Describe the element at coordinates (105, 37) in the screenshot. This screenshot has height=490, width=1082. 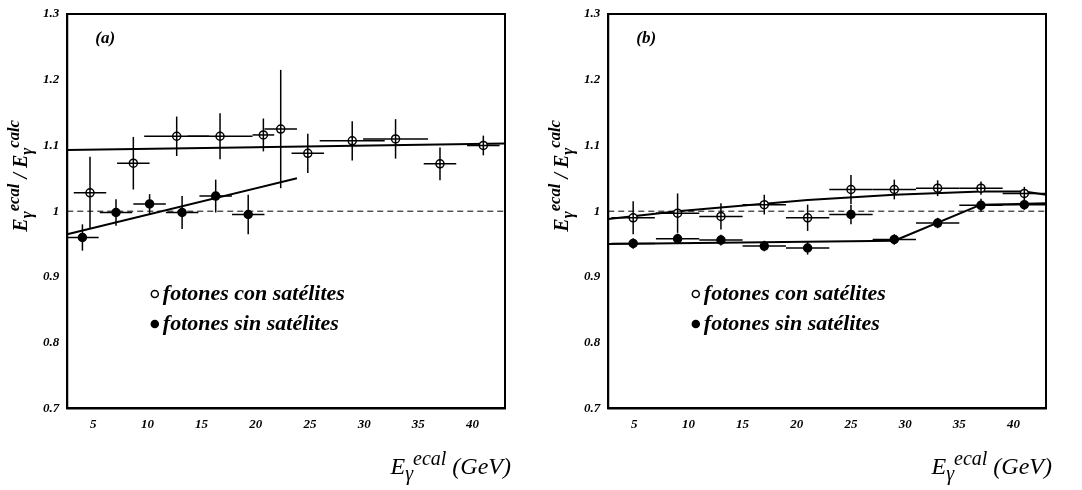
I see `annotation: (a)` at that location.